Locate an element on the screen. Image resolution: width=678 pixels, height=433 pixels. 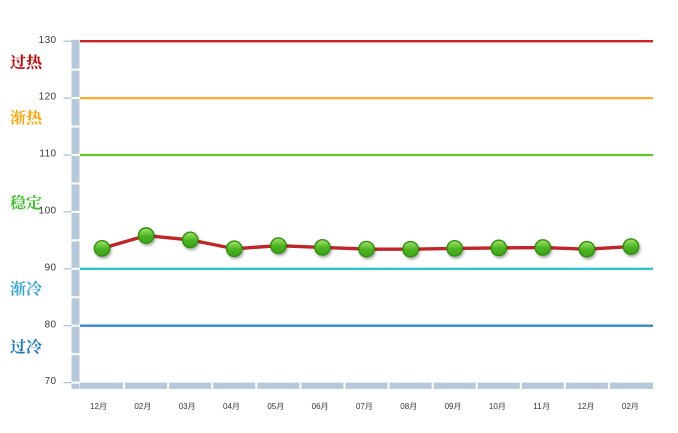
svg-text: 90 is located at coordinates (51, 267).